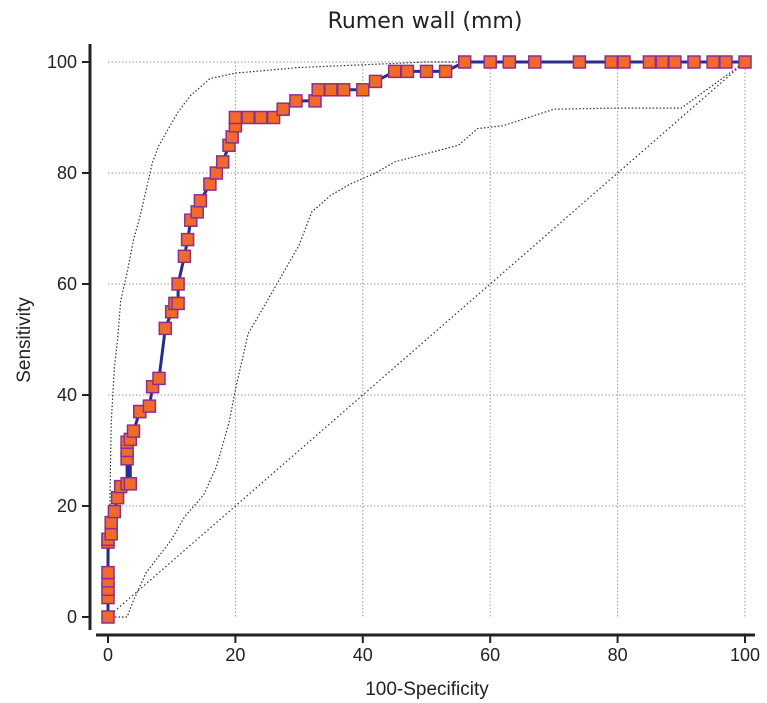  What do you see at coordinates (745, 655) in the screenshot?
I see `x-tick-label: 100` at bounding box center [745, 655].